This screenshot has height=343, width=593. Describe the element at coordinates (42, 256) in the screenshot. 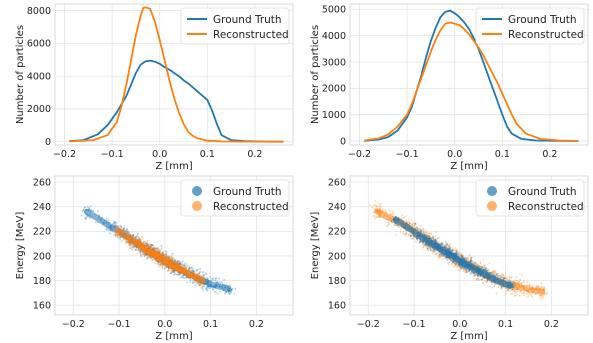

I see `y-tick-label: 200` at that location.